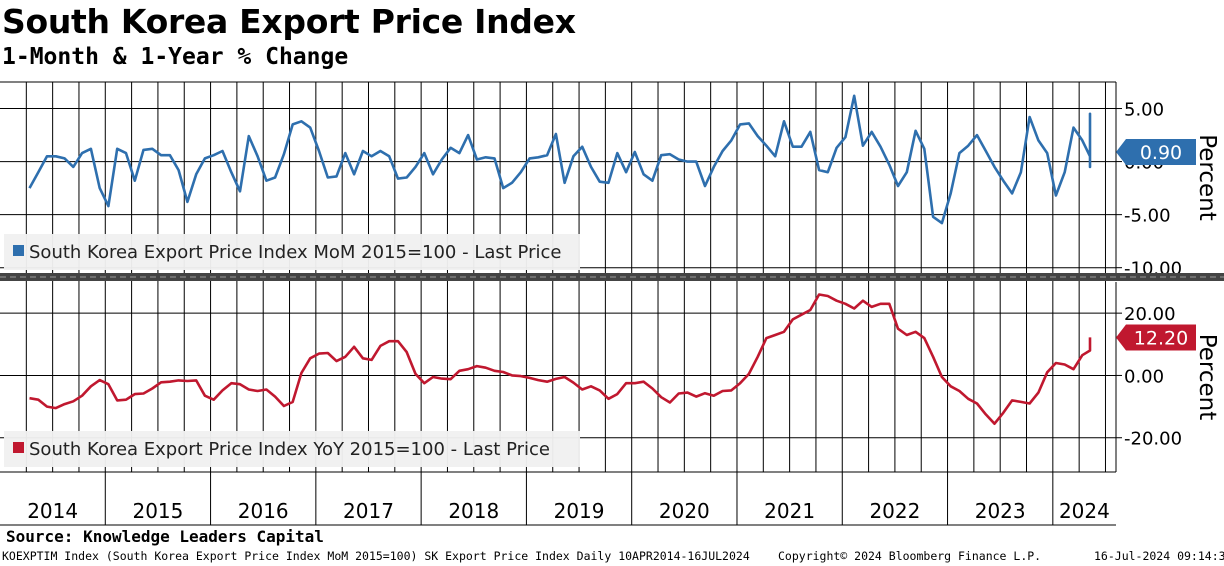  I want to click on y-tick-label: 0.00, so click(1144, 376).